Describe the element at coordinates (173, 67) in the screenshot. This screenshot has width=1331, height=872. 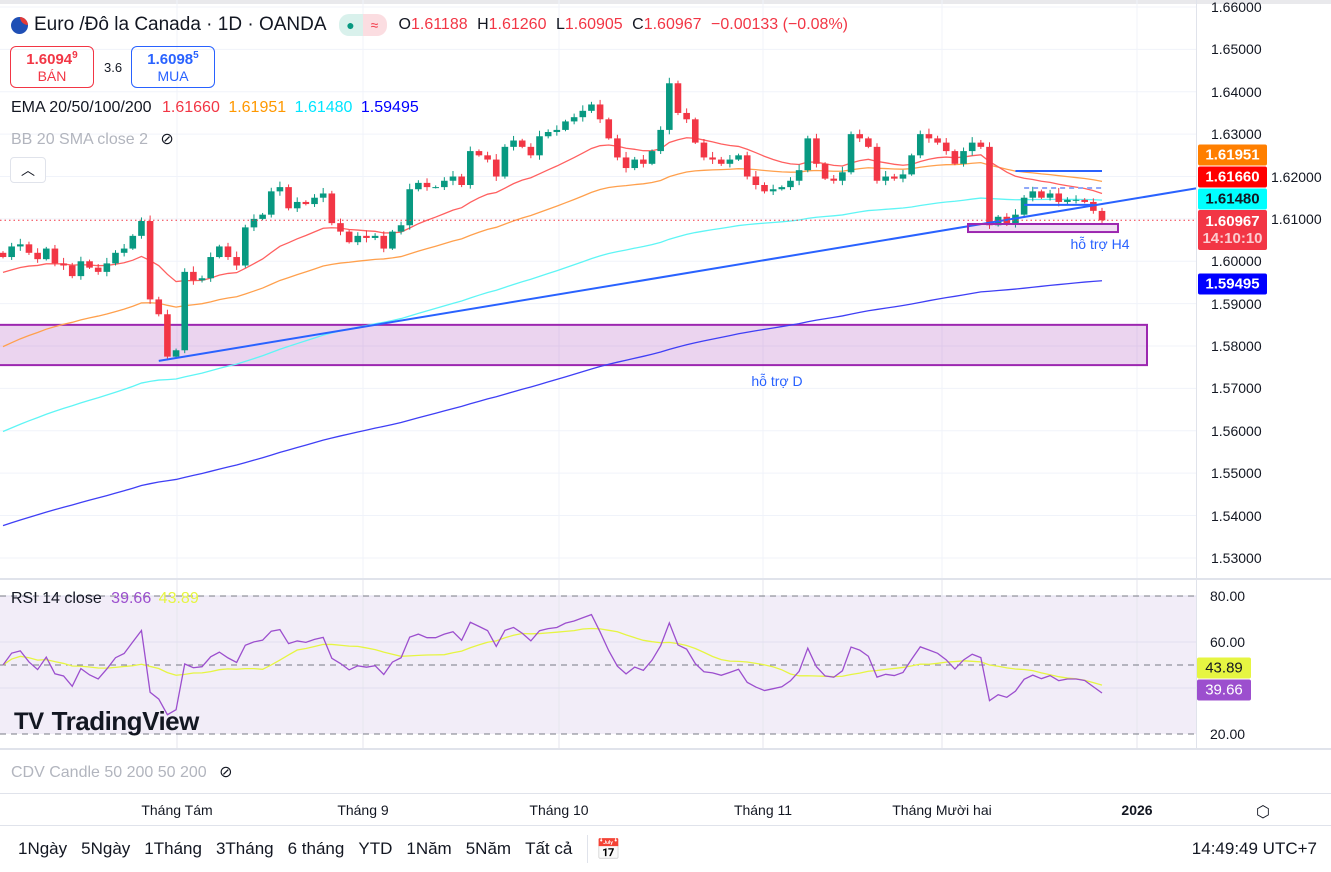
I see `buy-button: 1.60985 MUA` at that location.